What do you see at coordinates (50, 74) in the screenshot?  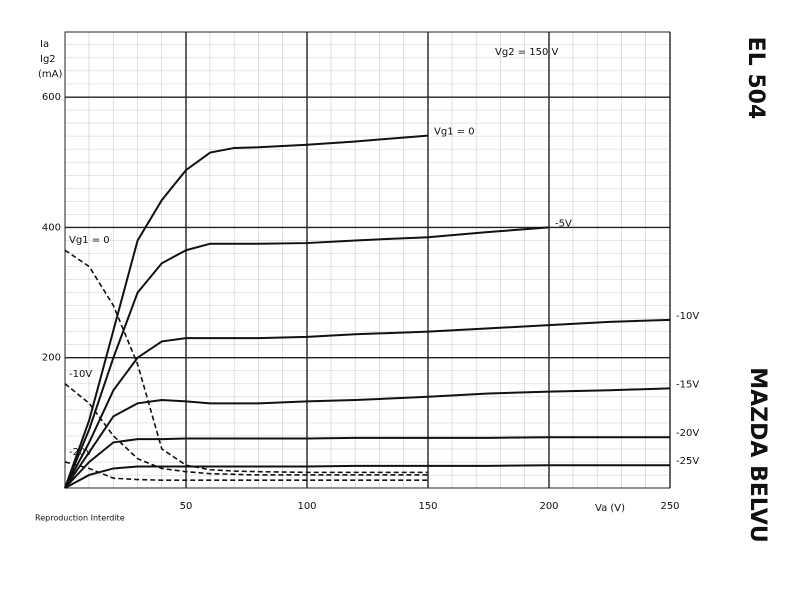 I see `y-label: (mA)` at bounding box center [50, 74].